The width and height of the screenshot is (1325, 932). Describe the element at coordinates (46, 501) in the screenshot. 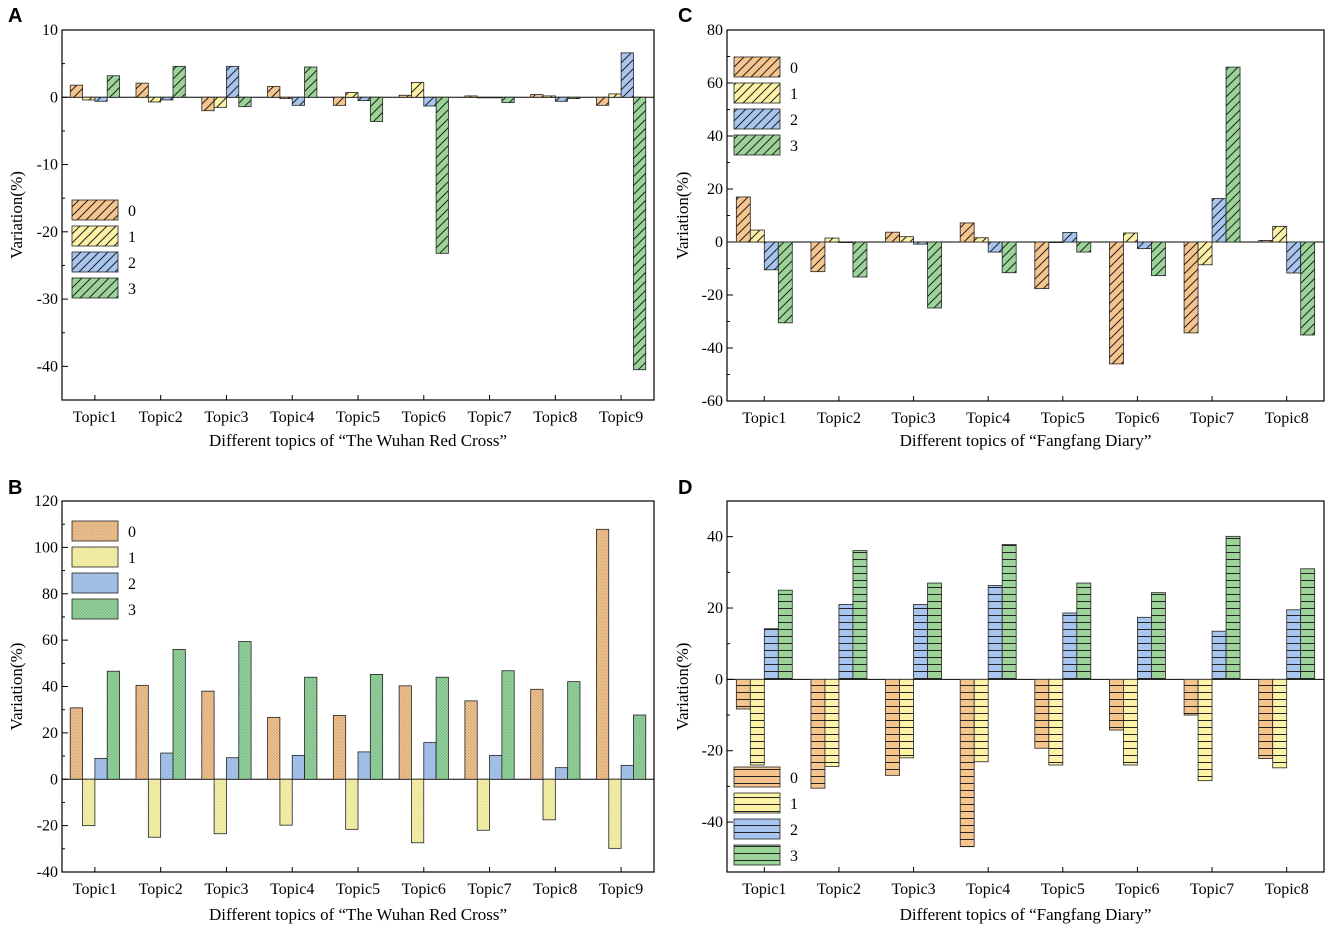

I see `y-tick-label: 120` at that location.